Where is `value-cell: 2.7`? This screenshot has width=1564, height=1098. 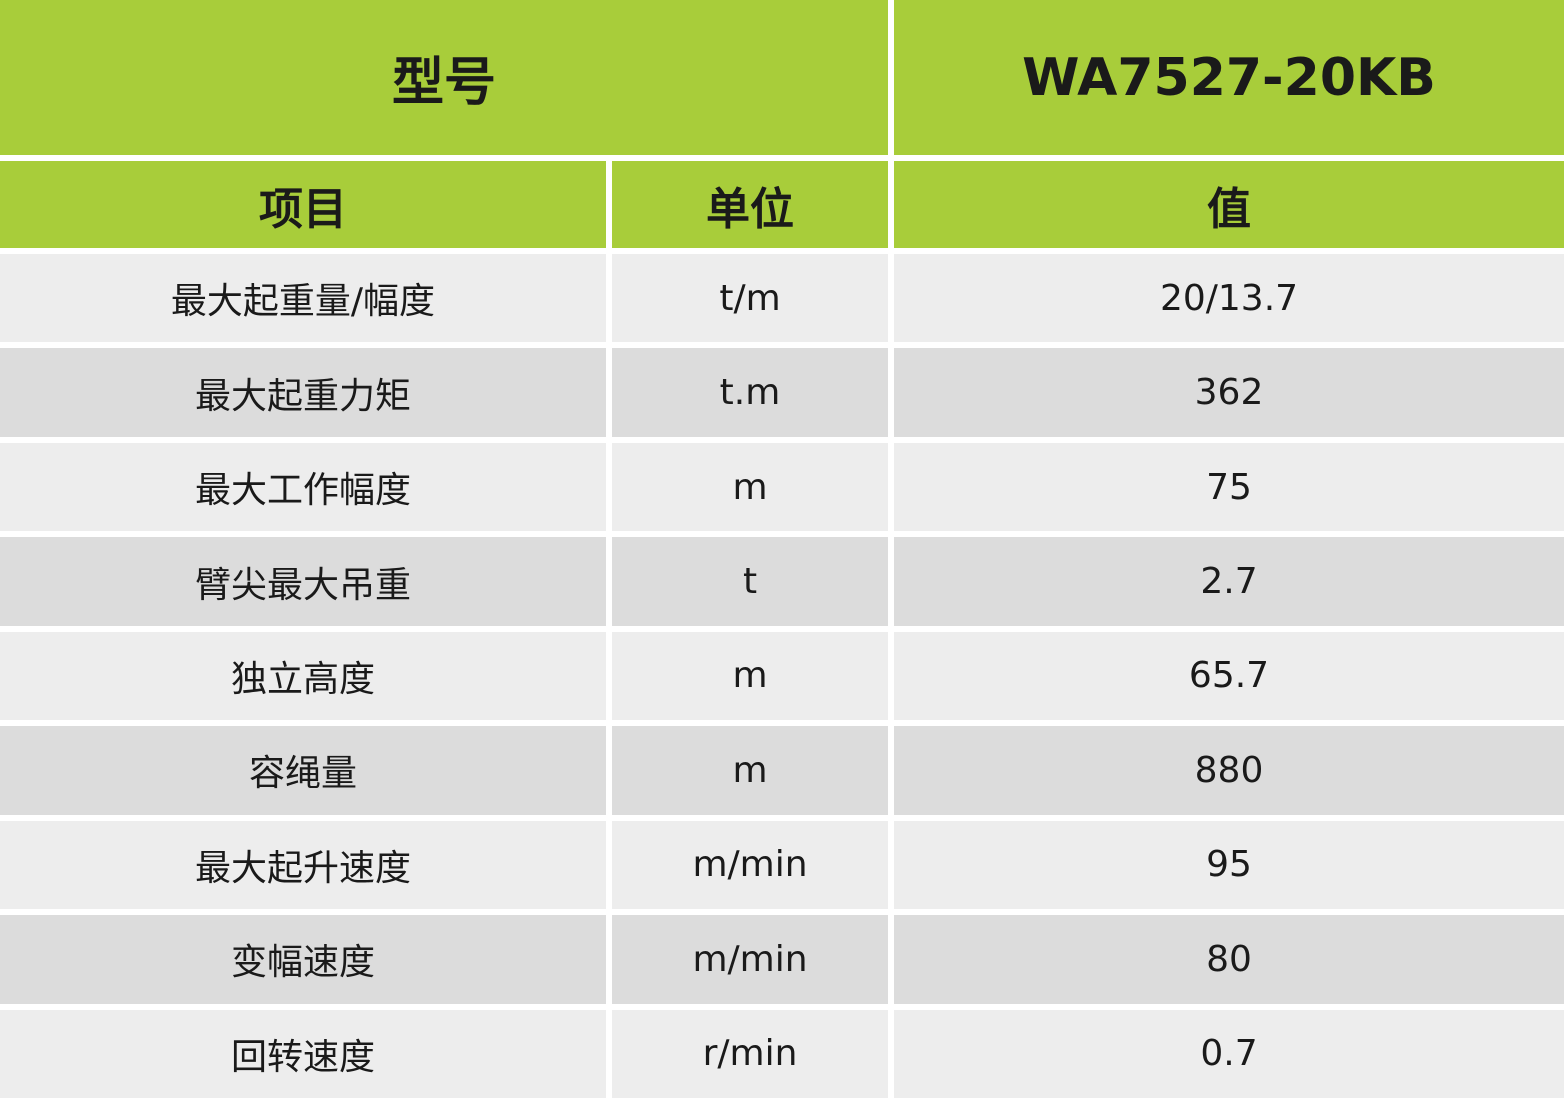 value-cell: 2.7 is located at coordinates (1229, 581).